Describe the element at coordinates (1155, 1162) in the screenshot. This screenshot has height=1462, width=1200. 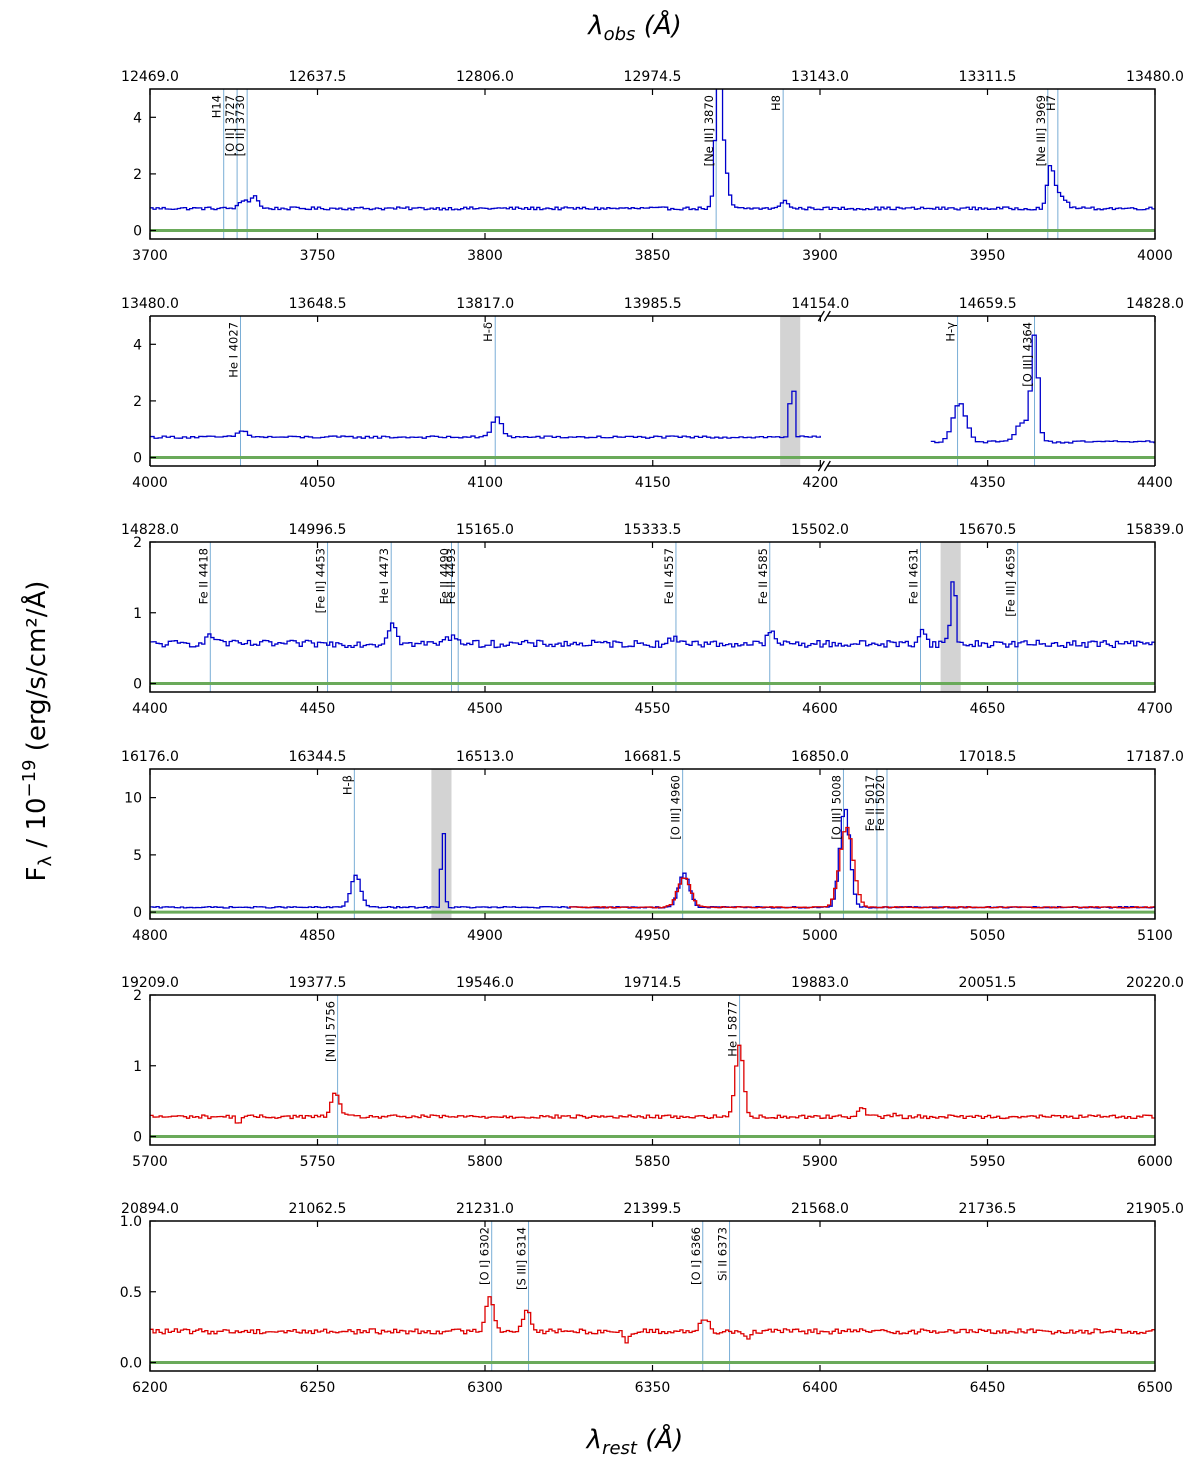
I see `x-tick-label: 6000` at that location.